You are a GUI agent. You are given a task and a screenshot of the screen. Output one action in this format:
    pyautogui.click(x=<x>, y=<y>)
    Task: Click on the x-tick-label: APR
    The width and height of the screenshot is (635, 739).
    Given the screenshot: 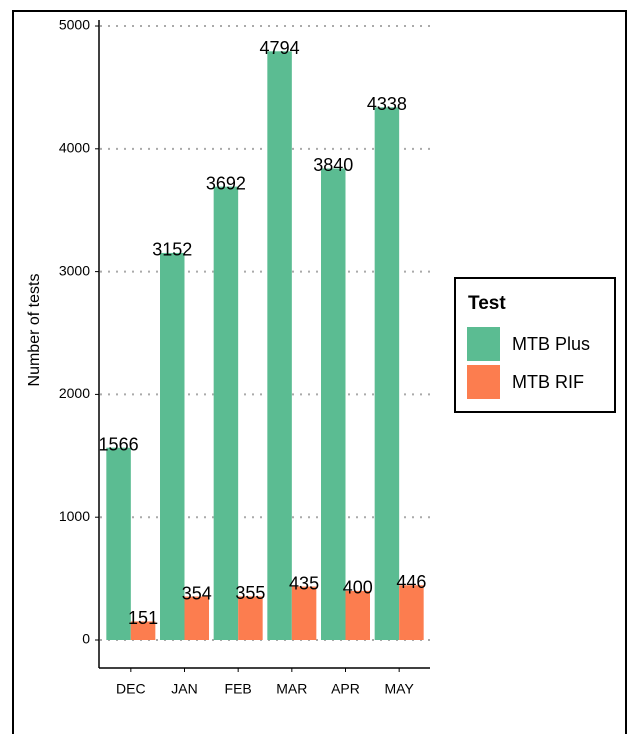 What is the action you would take?
    pyautogui.click(x=345, y=689)
    